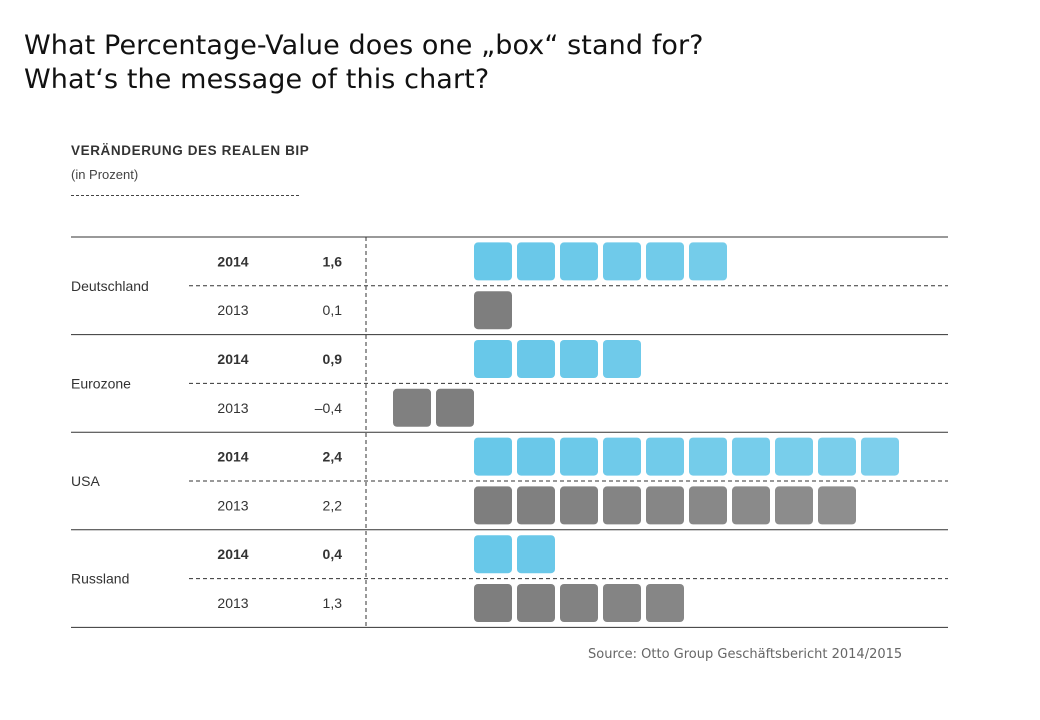  Describe the element at coordinates (185, 195) in the screenshot. I see `title-divider` at that location.